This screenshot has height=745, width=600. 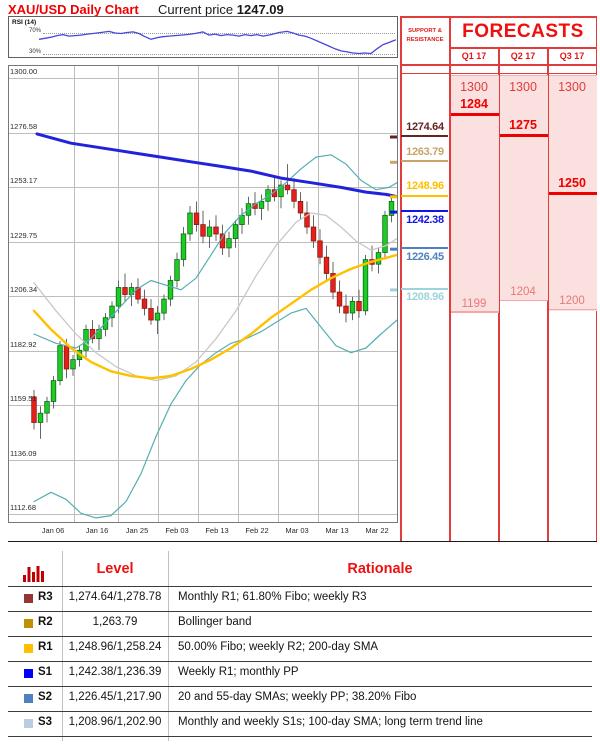 I want to click on y-axis-label: 1229.75, so click(x=24, y=235).